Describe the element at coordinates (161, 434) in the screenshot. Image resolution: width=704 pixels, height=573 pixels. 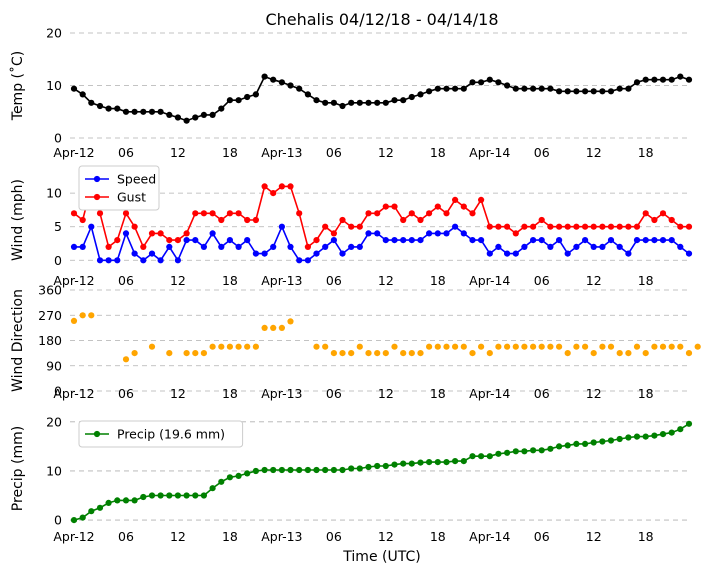
I see `legend-frame` at that location.